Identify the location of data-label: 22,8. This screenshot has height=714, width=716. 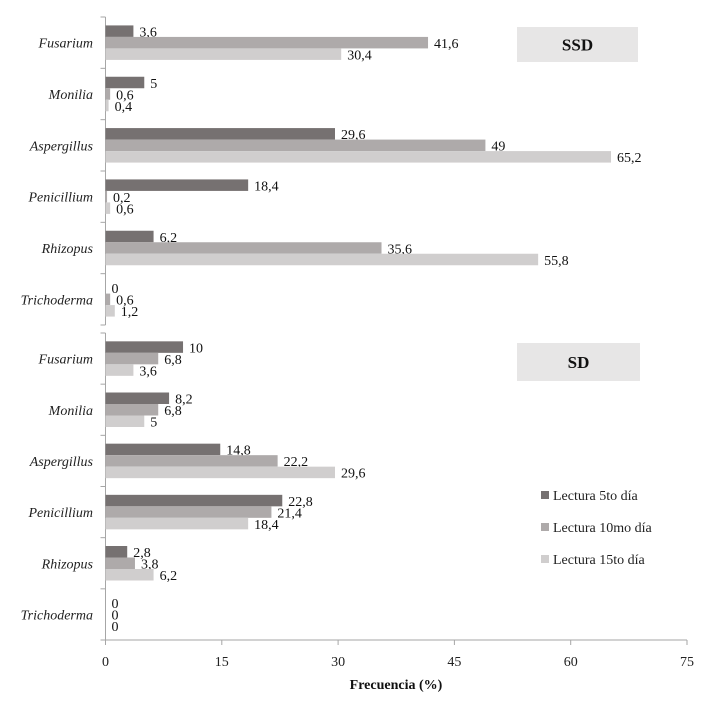
(300, 502).